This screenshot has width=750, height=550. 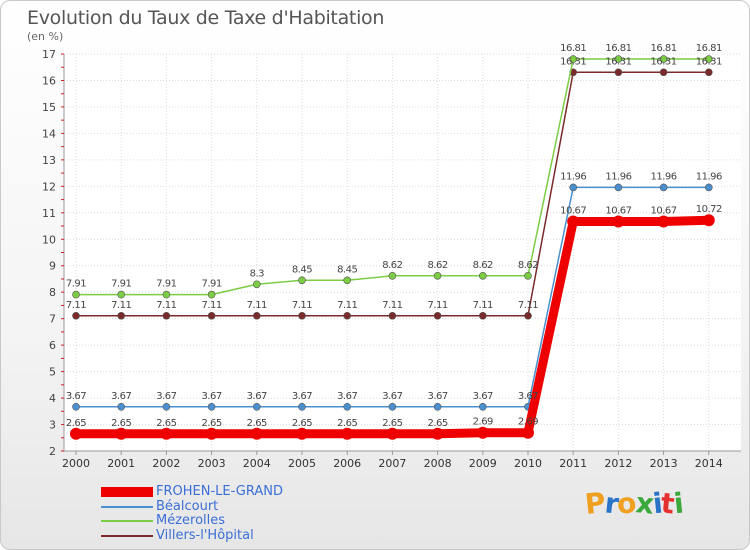 I want to click on x-tick-label: 2013, so click(x=664, y=463).